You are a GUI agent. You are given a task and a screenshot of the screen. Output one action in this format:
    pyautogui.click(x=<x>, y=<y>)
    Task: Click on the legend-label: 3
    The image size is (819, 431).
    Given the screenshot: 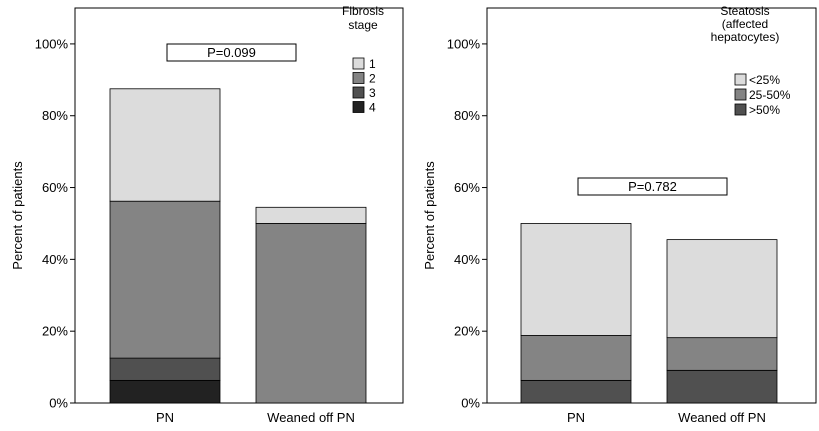 What is the action you would take?
    pyautogui.click(x=372, y=93)
    